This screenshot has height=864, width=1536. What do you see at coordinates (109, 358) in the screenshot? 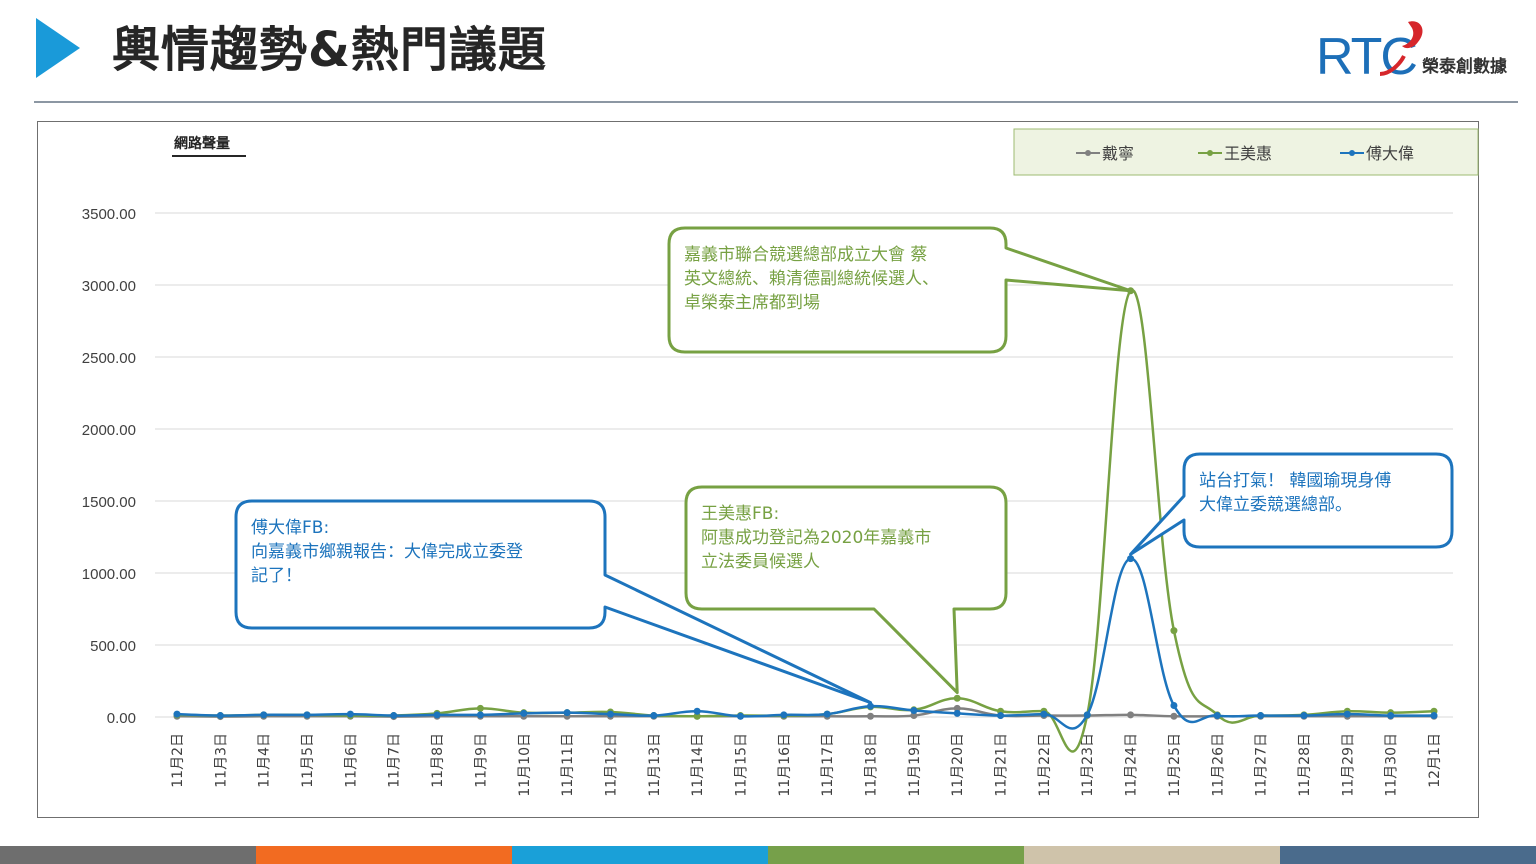
I see `y-tick-label: 2500.00` at bounding box center [109, 358].